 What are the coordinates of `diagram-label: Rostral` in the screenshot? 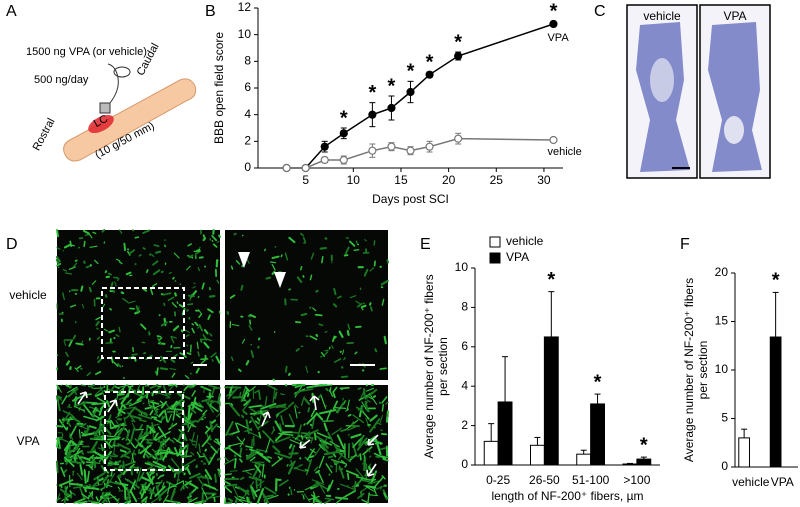 It's located at (44, 134).